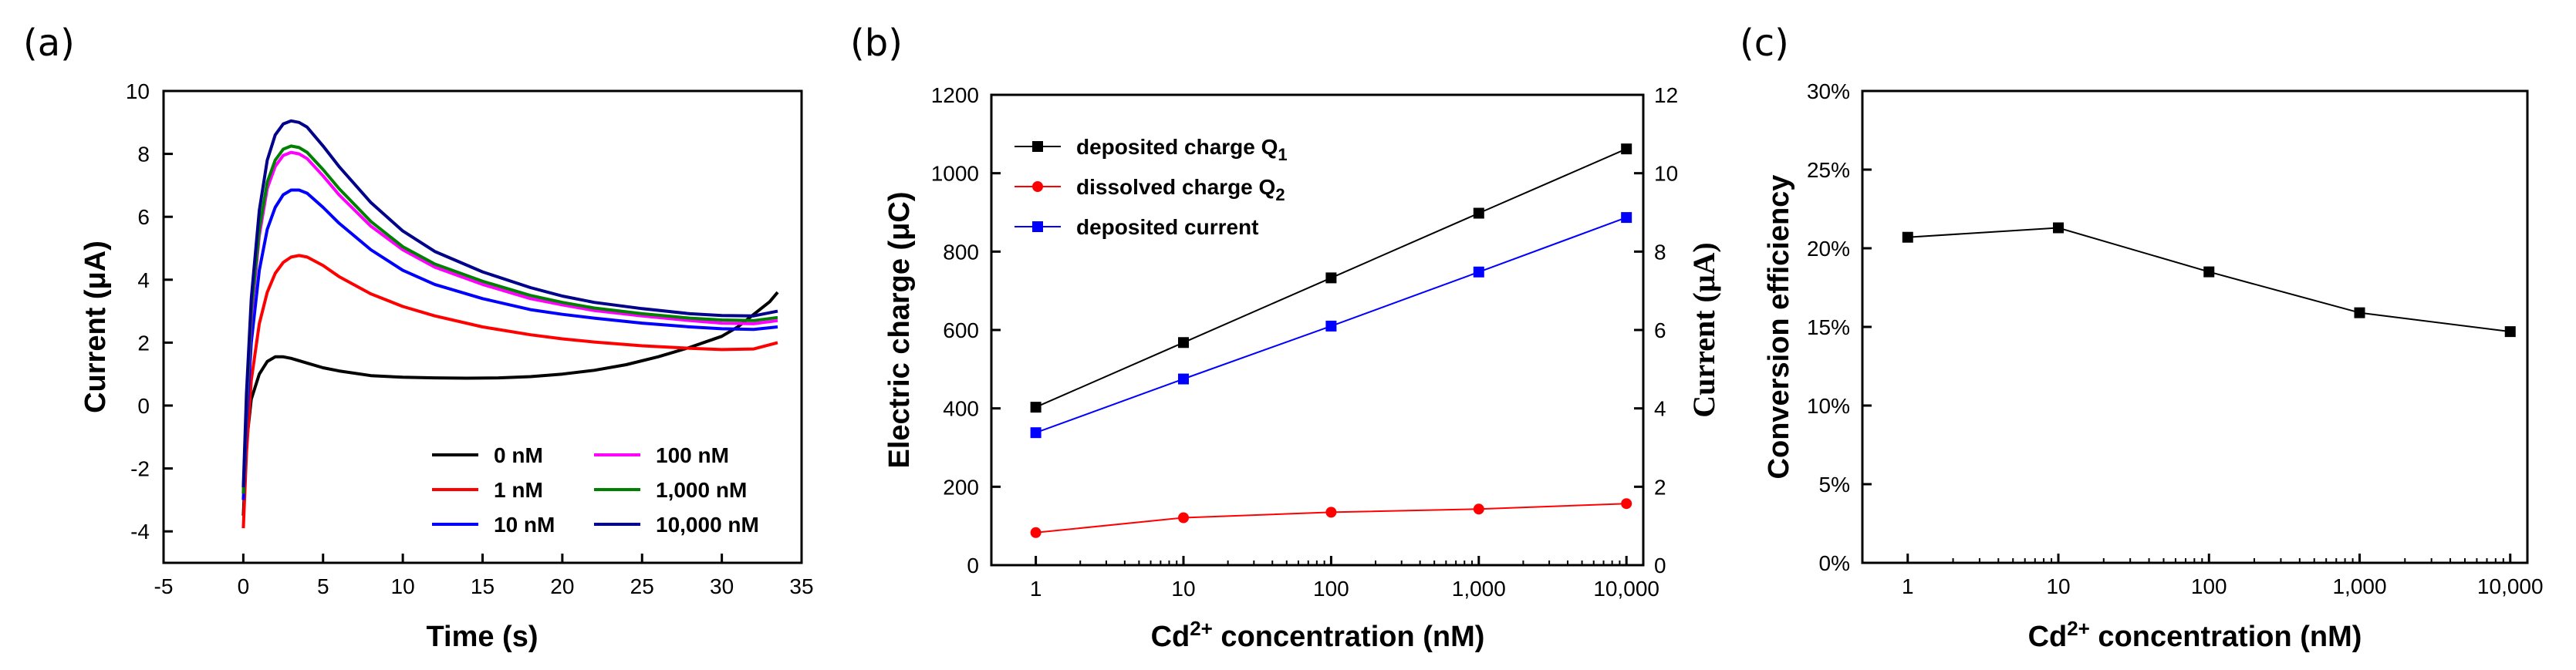  What do you see at coordinates (1779, 327) in the screenshot?
I see `y-axis-label-c: Conversion efficiency` at bounding box center [1779, 327].